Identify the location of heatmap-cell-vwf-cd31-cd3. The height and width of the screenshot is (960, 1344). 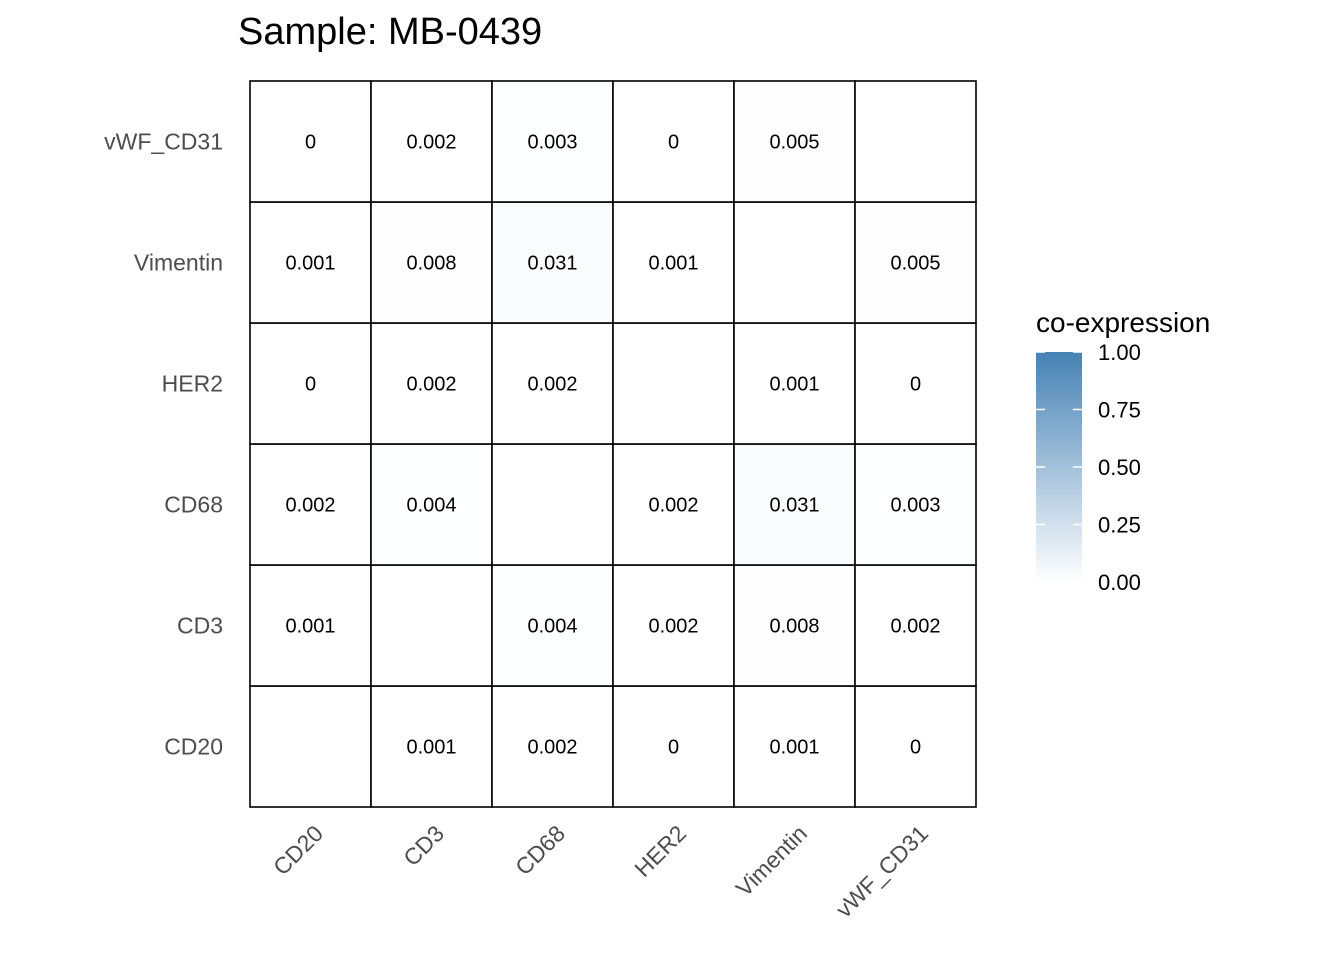
(915, 625).